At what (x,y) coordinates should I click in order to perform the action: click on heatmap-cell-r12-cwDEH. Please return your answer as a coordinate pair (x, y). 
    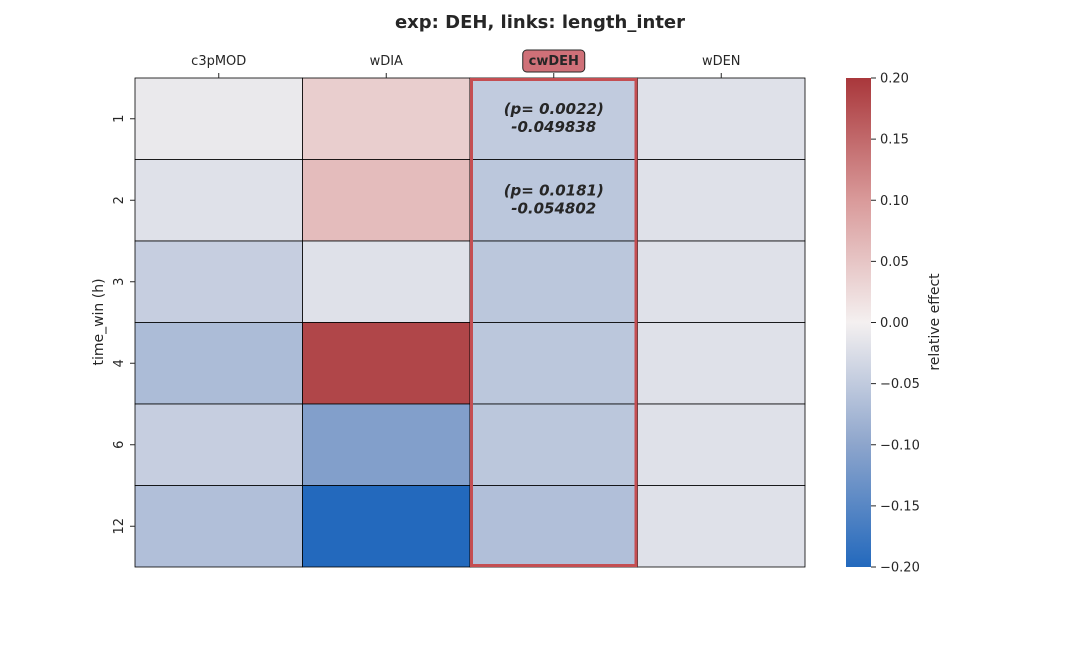
    Looking at the image, I should click on (553, 526).